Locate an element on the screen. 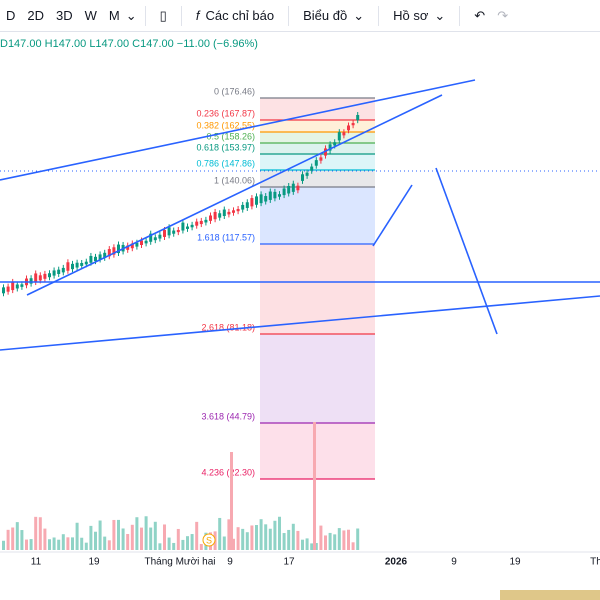 The width and height of the screenshot is (600, 600). chart-button: Biểu đồ ⌄ is located at coordinates (334, 15).